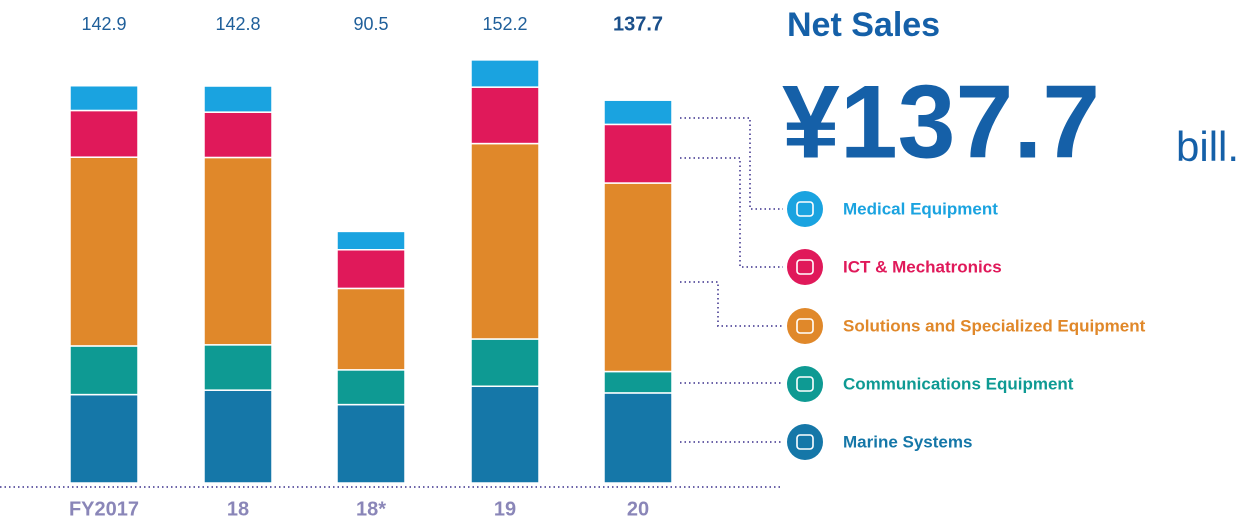 This screenshot has width=1251, height=522. I want to click on total-label: 90.5, so click(370, 24).